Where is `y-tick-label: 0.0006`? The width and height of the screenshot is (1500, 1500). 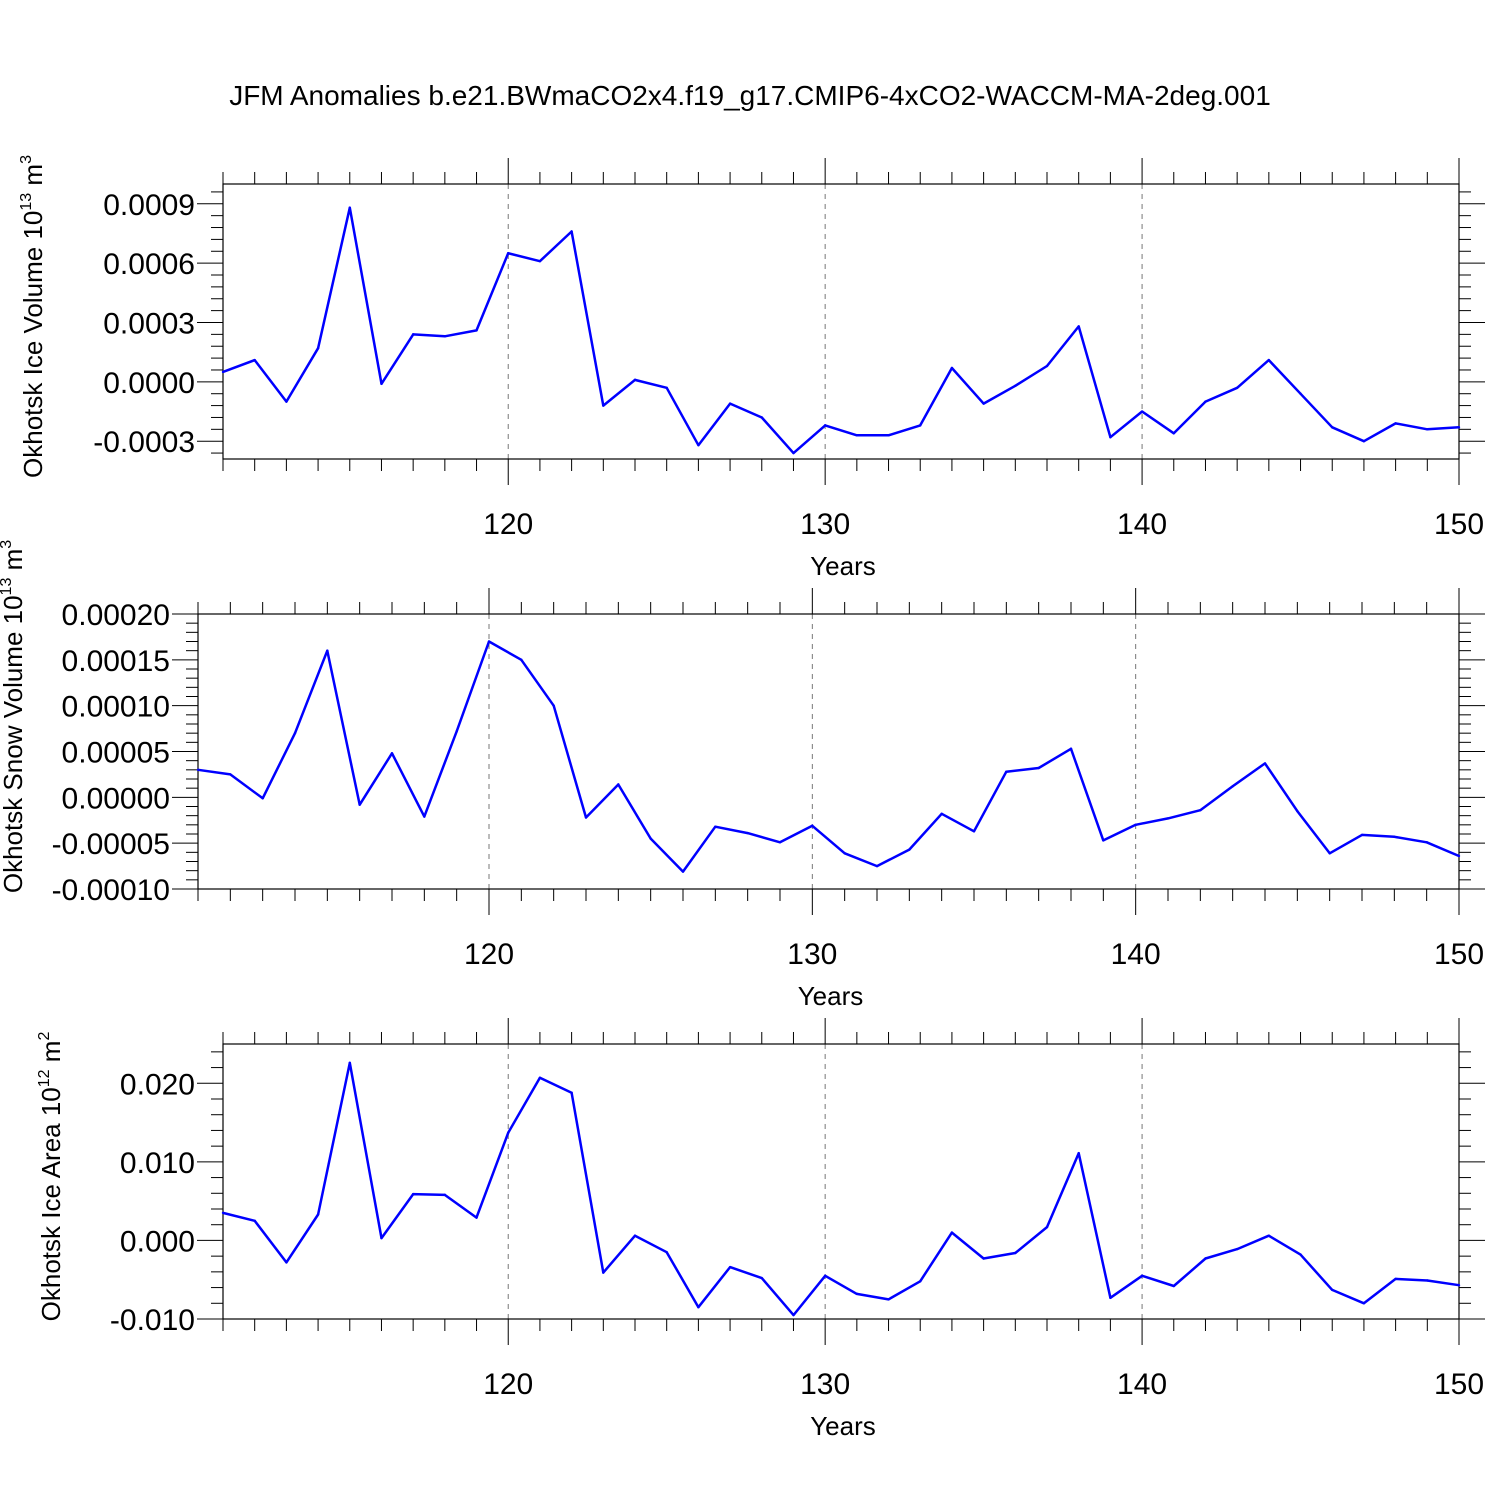 y-tick-label: 0.0006 is located at coordinates (149, 264).